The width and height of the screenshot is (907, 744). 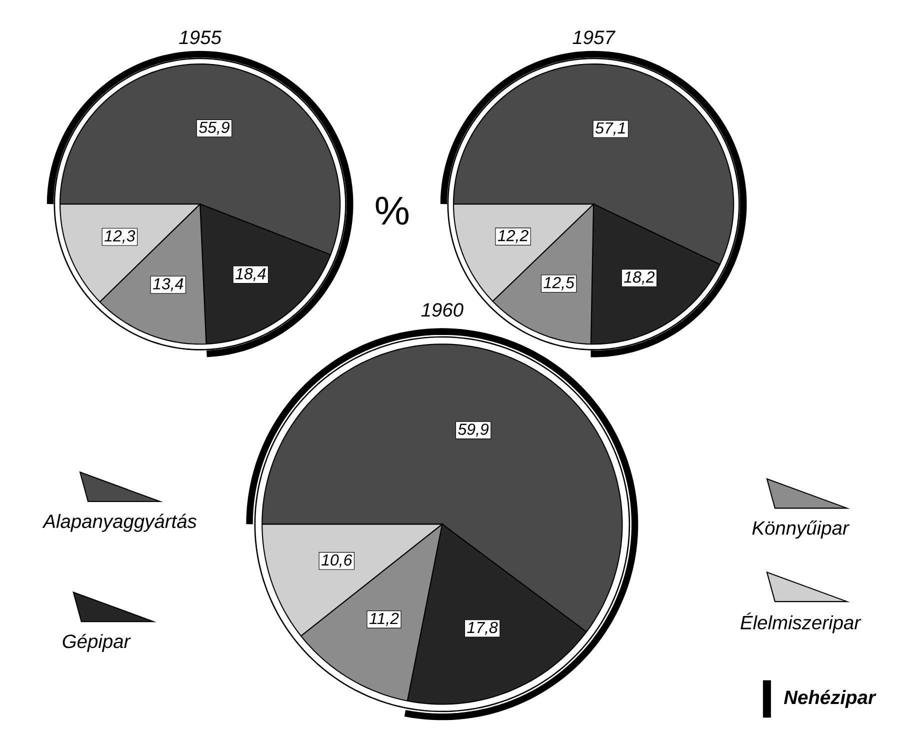 I want to click on chart-title: 1960, so click(x=442, y=309).